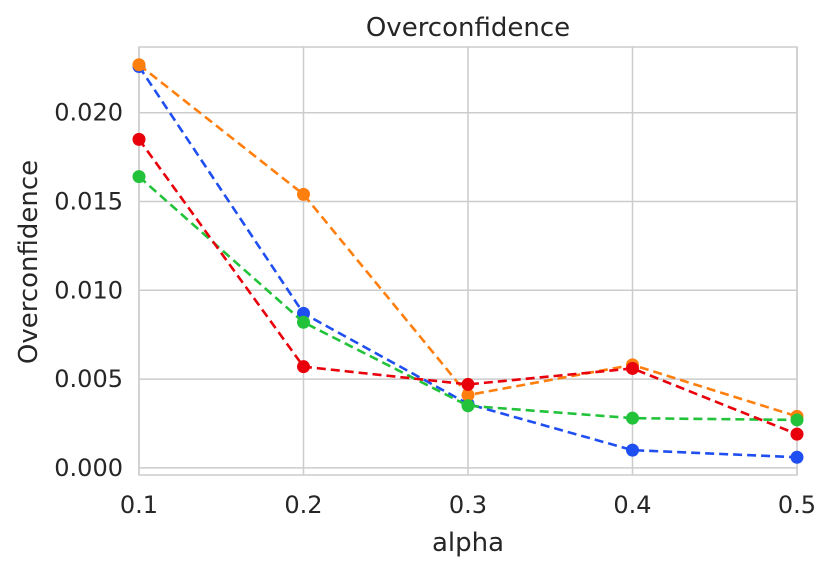  I want to click on x-tick-label: 0.4, so click(632, 505).